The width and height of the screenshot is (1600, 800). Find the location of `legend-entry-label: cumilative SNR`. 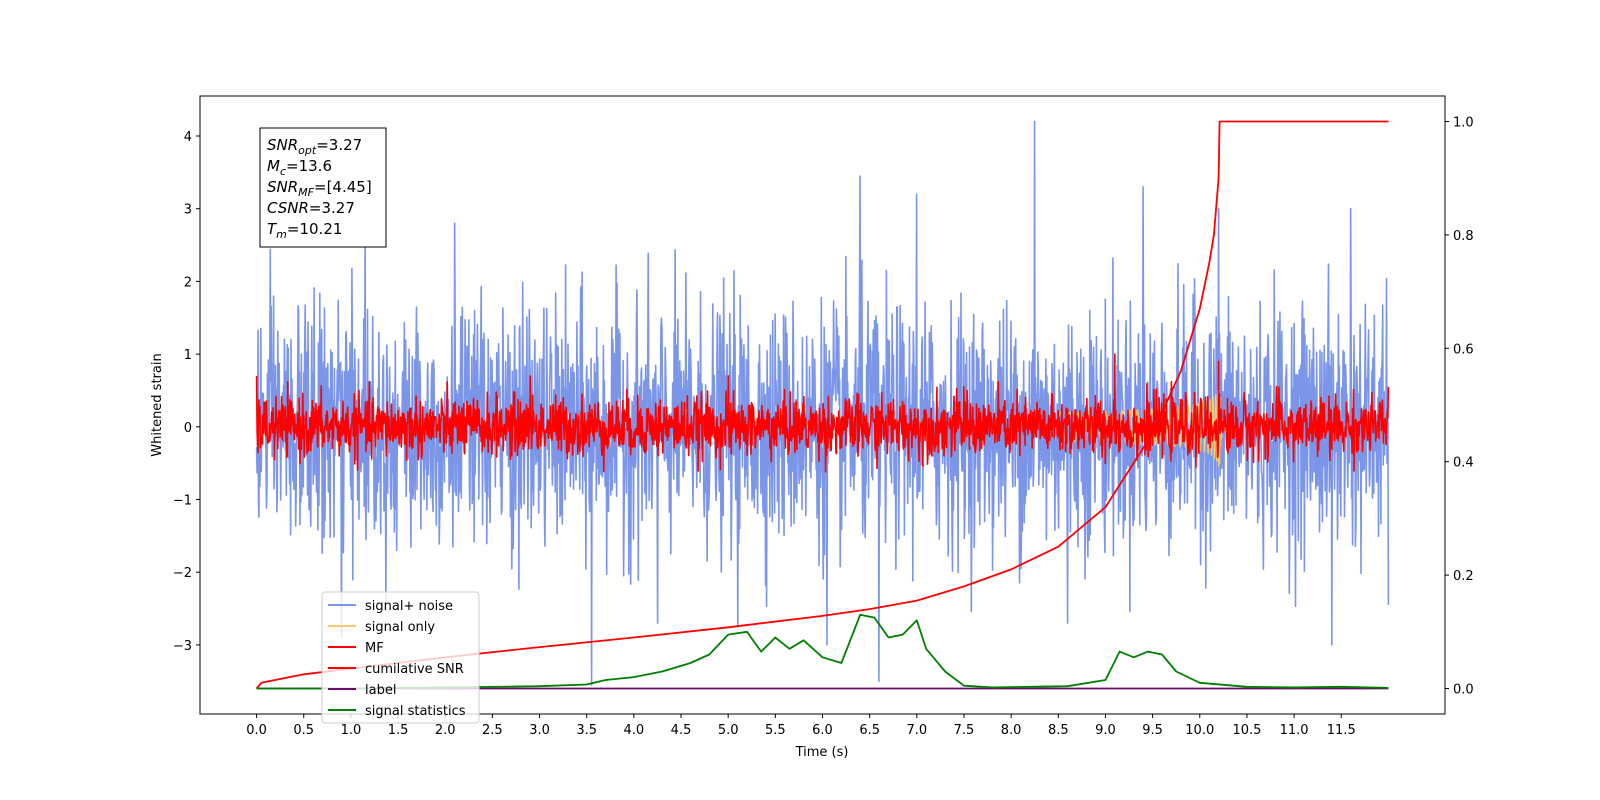

legend-entry-label: cumilative SNR is located at coordinates (414, 669).